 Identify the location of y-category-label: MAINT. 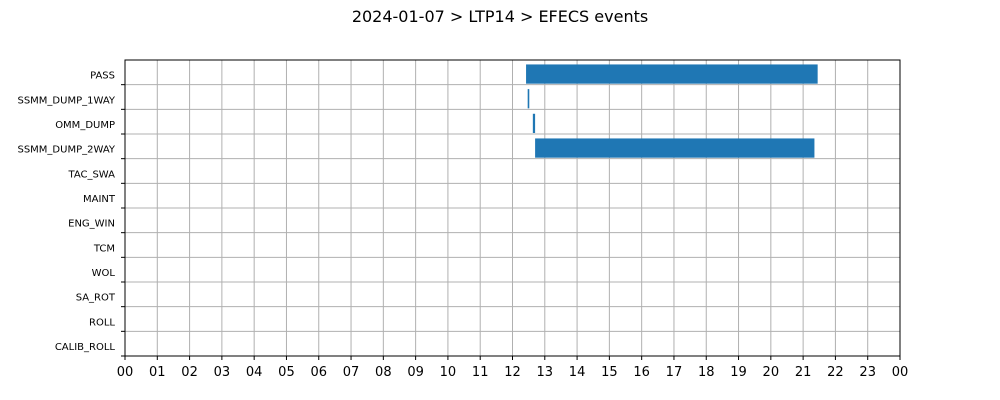
(99, 199).